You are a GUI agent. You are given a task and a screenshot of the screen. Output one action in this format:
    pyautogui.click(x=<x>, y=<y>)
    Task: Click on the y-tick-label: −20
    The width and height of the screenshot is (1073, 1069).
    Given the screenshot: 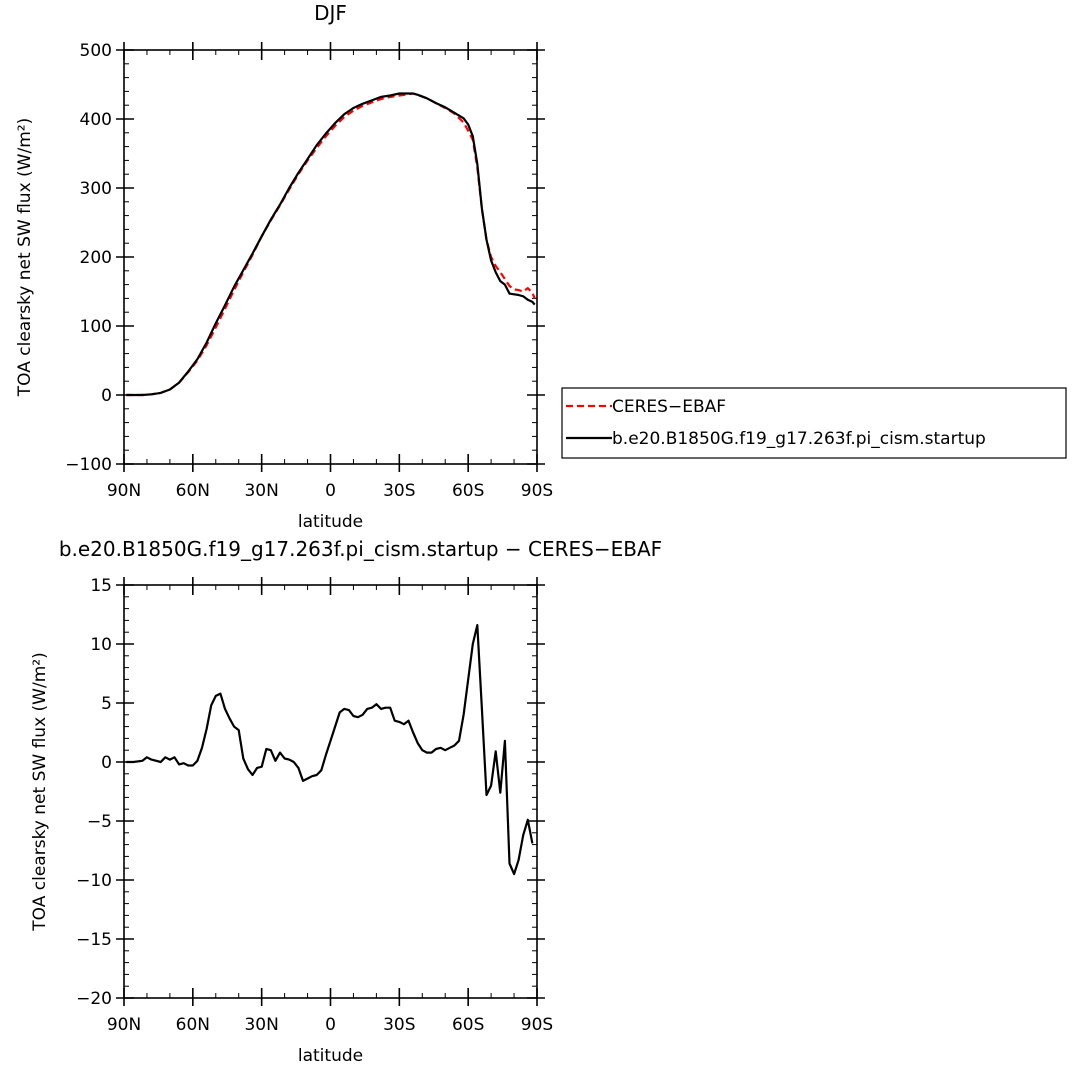 What is the action you would take?
    pyautogui.click(x=94, y=999)
    